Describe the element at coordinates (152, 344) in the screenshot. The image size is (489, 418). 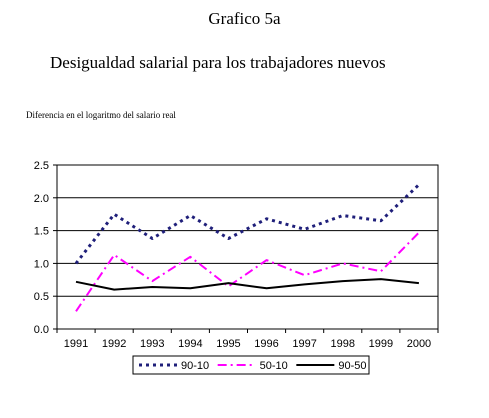
I see `x-tick-label: 1993` at that location.